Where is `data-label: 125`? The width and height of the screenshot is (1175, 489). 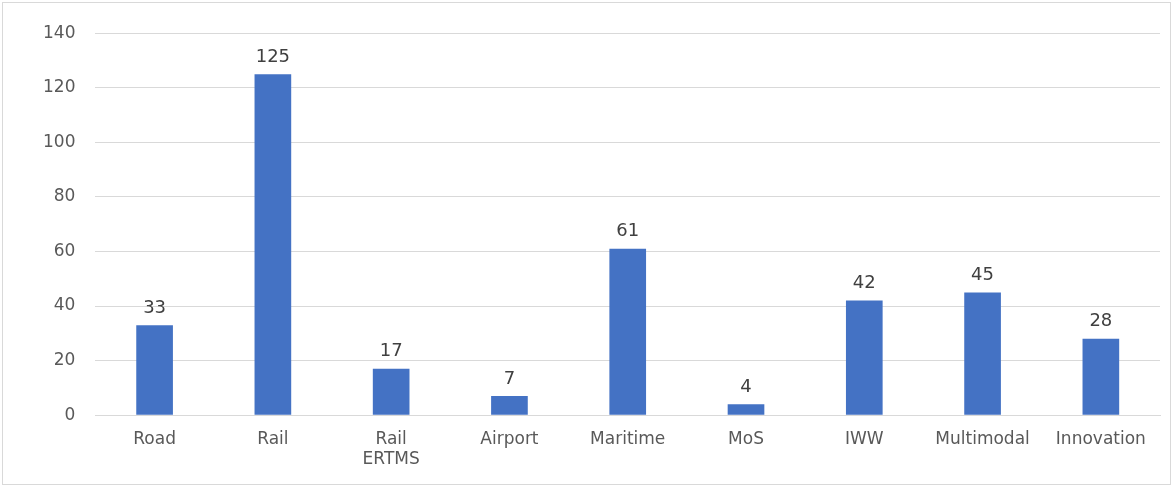
data-label: 125 is located at coordinates (273, 55).